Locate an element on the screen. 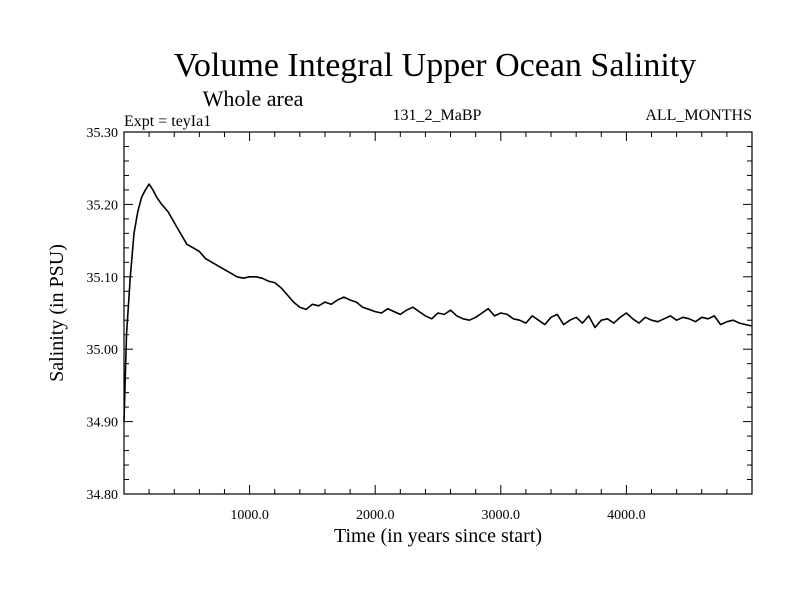 The width and height of the screenshot is (800, 600). x-tick-label: 3000.0 is located at coordinates (501, 515).